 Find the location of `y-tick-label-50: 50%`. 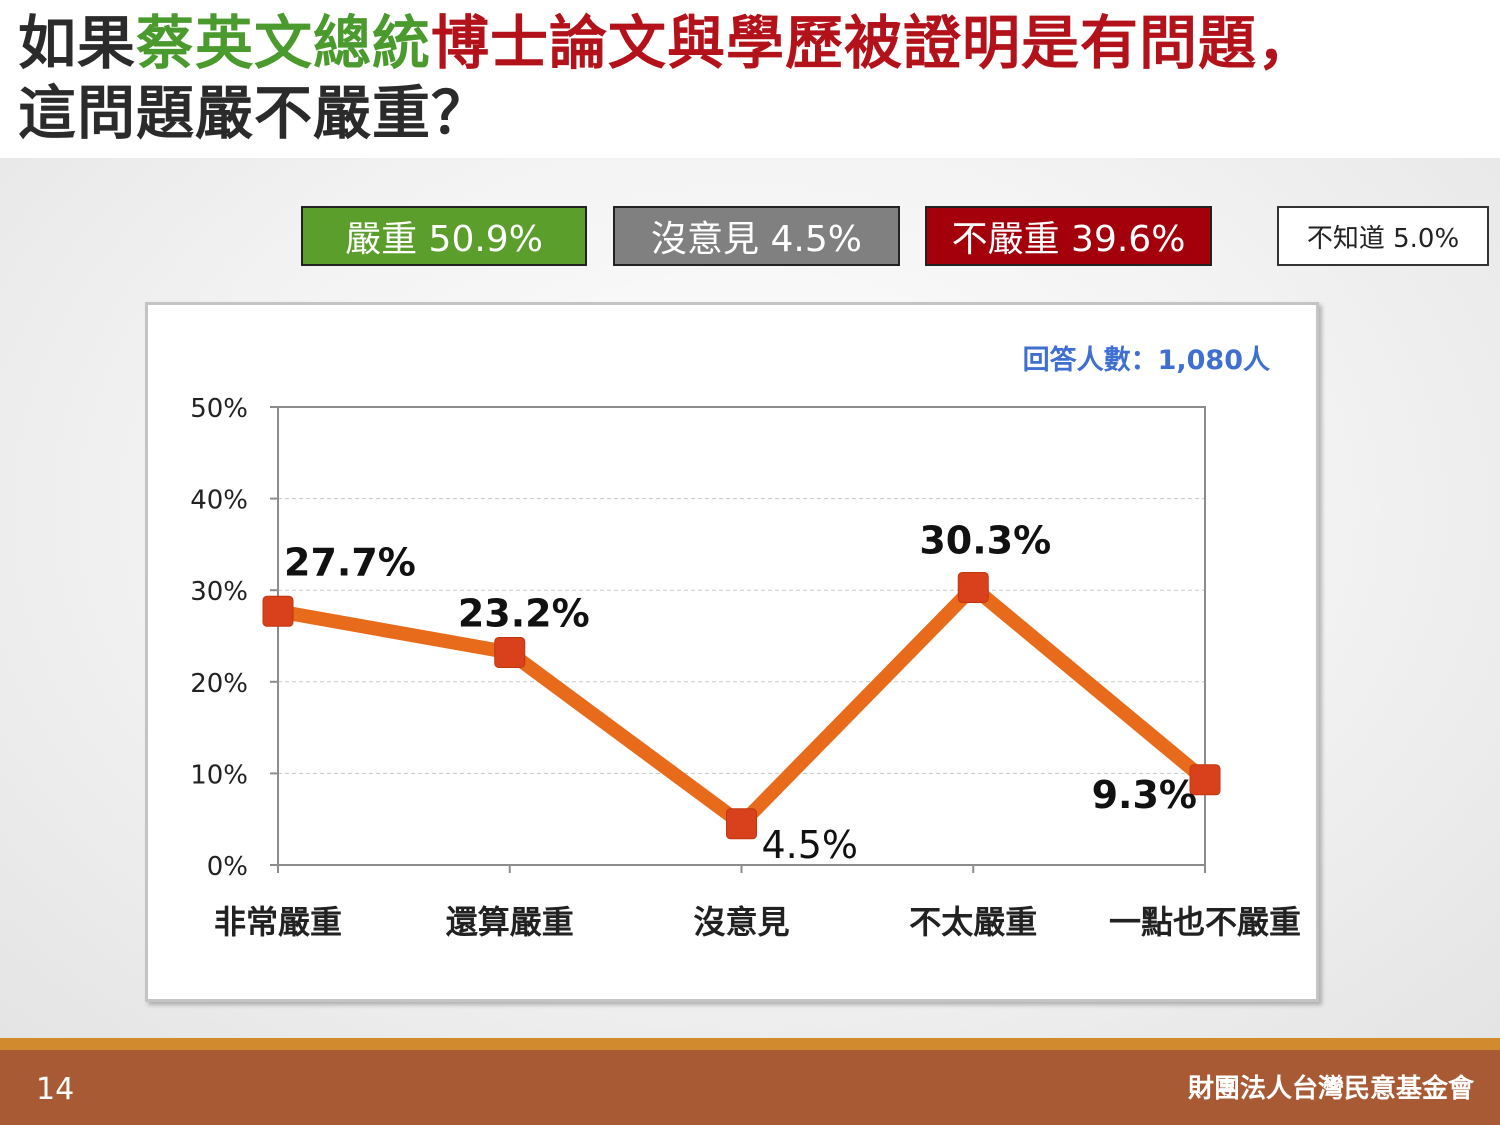

y-tick-label-50: 50% is located at coordinates (219, 409).